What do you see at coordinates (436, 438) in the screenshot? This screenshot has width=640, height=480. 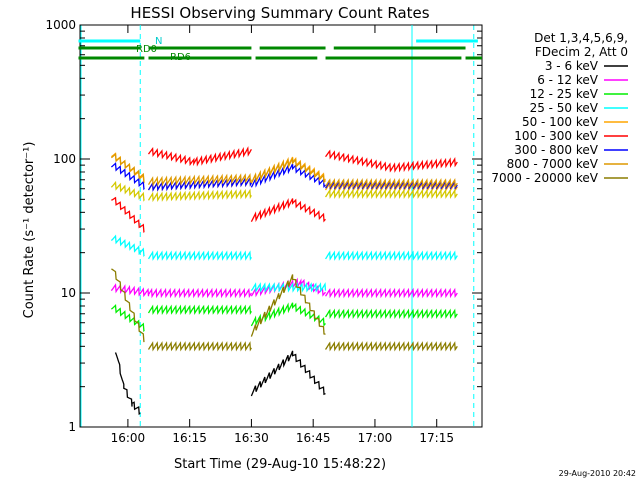 I see `x-tick-label: 17:15` at bounding box center [436, 438].